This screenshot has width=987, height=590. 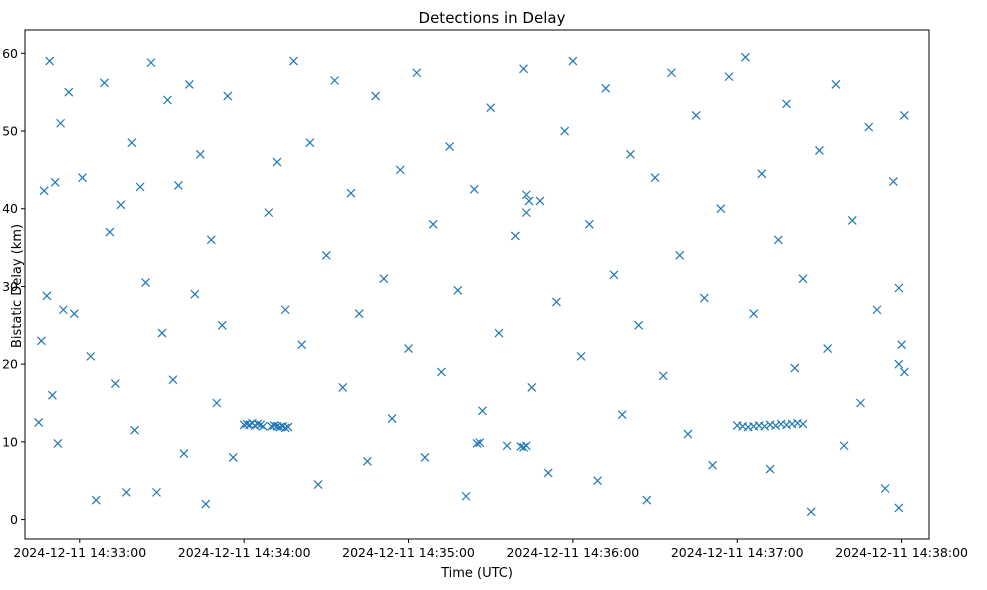 What do you see at coordinates (244, 552) in the screenshot?
I see `x-tick-label: 2024-12-11 14:34:00` at bounding box center [244, 552].